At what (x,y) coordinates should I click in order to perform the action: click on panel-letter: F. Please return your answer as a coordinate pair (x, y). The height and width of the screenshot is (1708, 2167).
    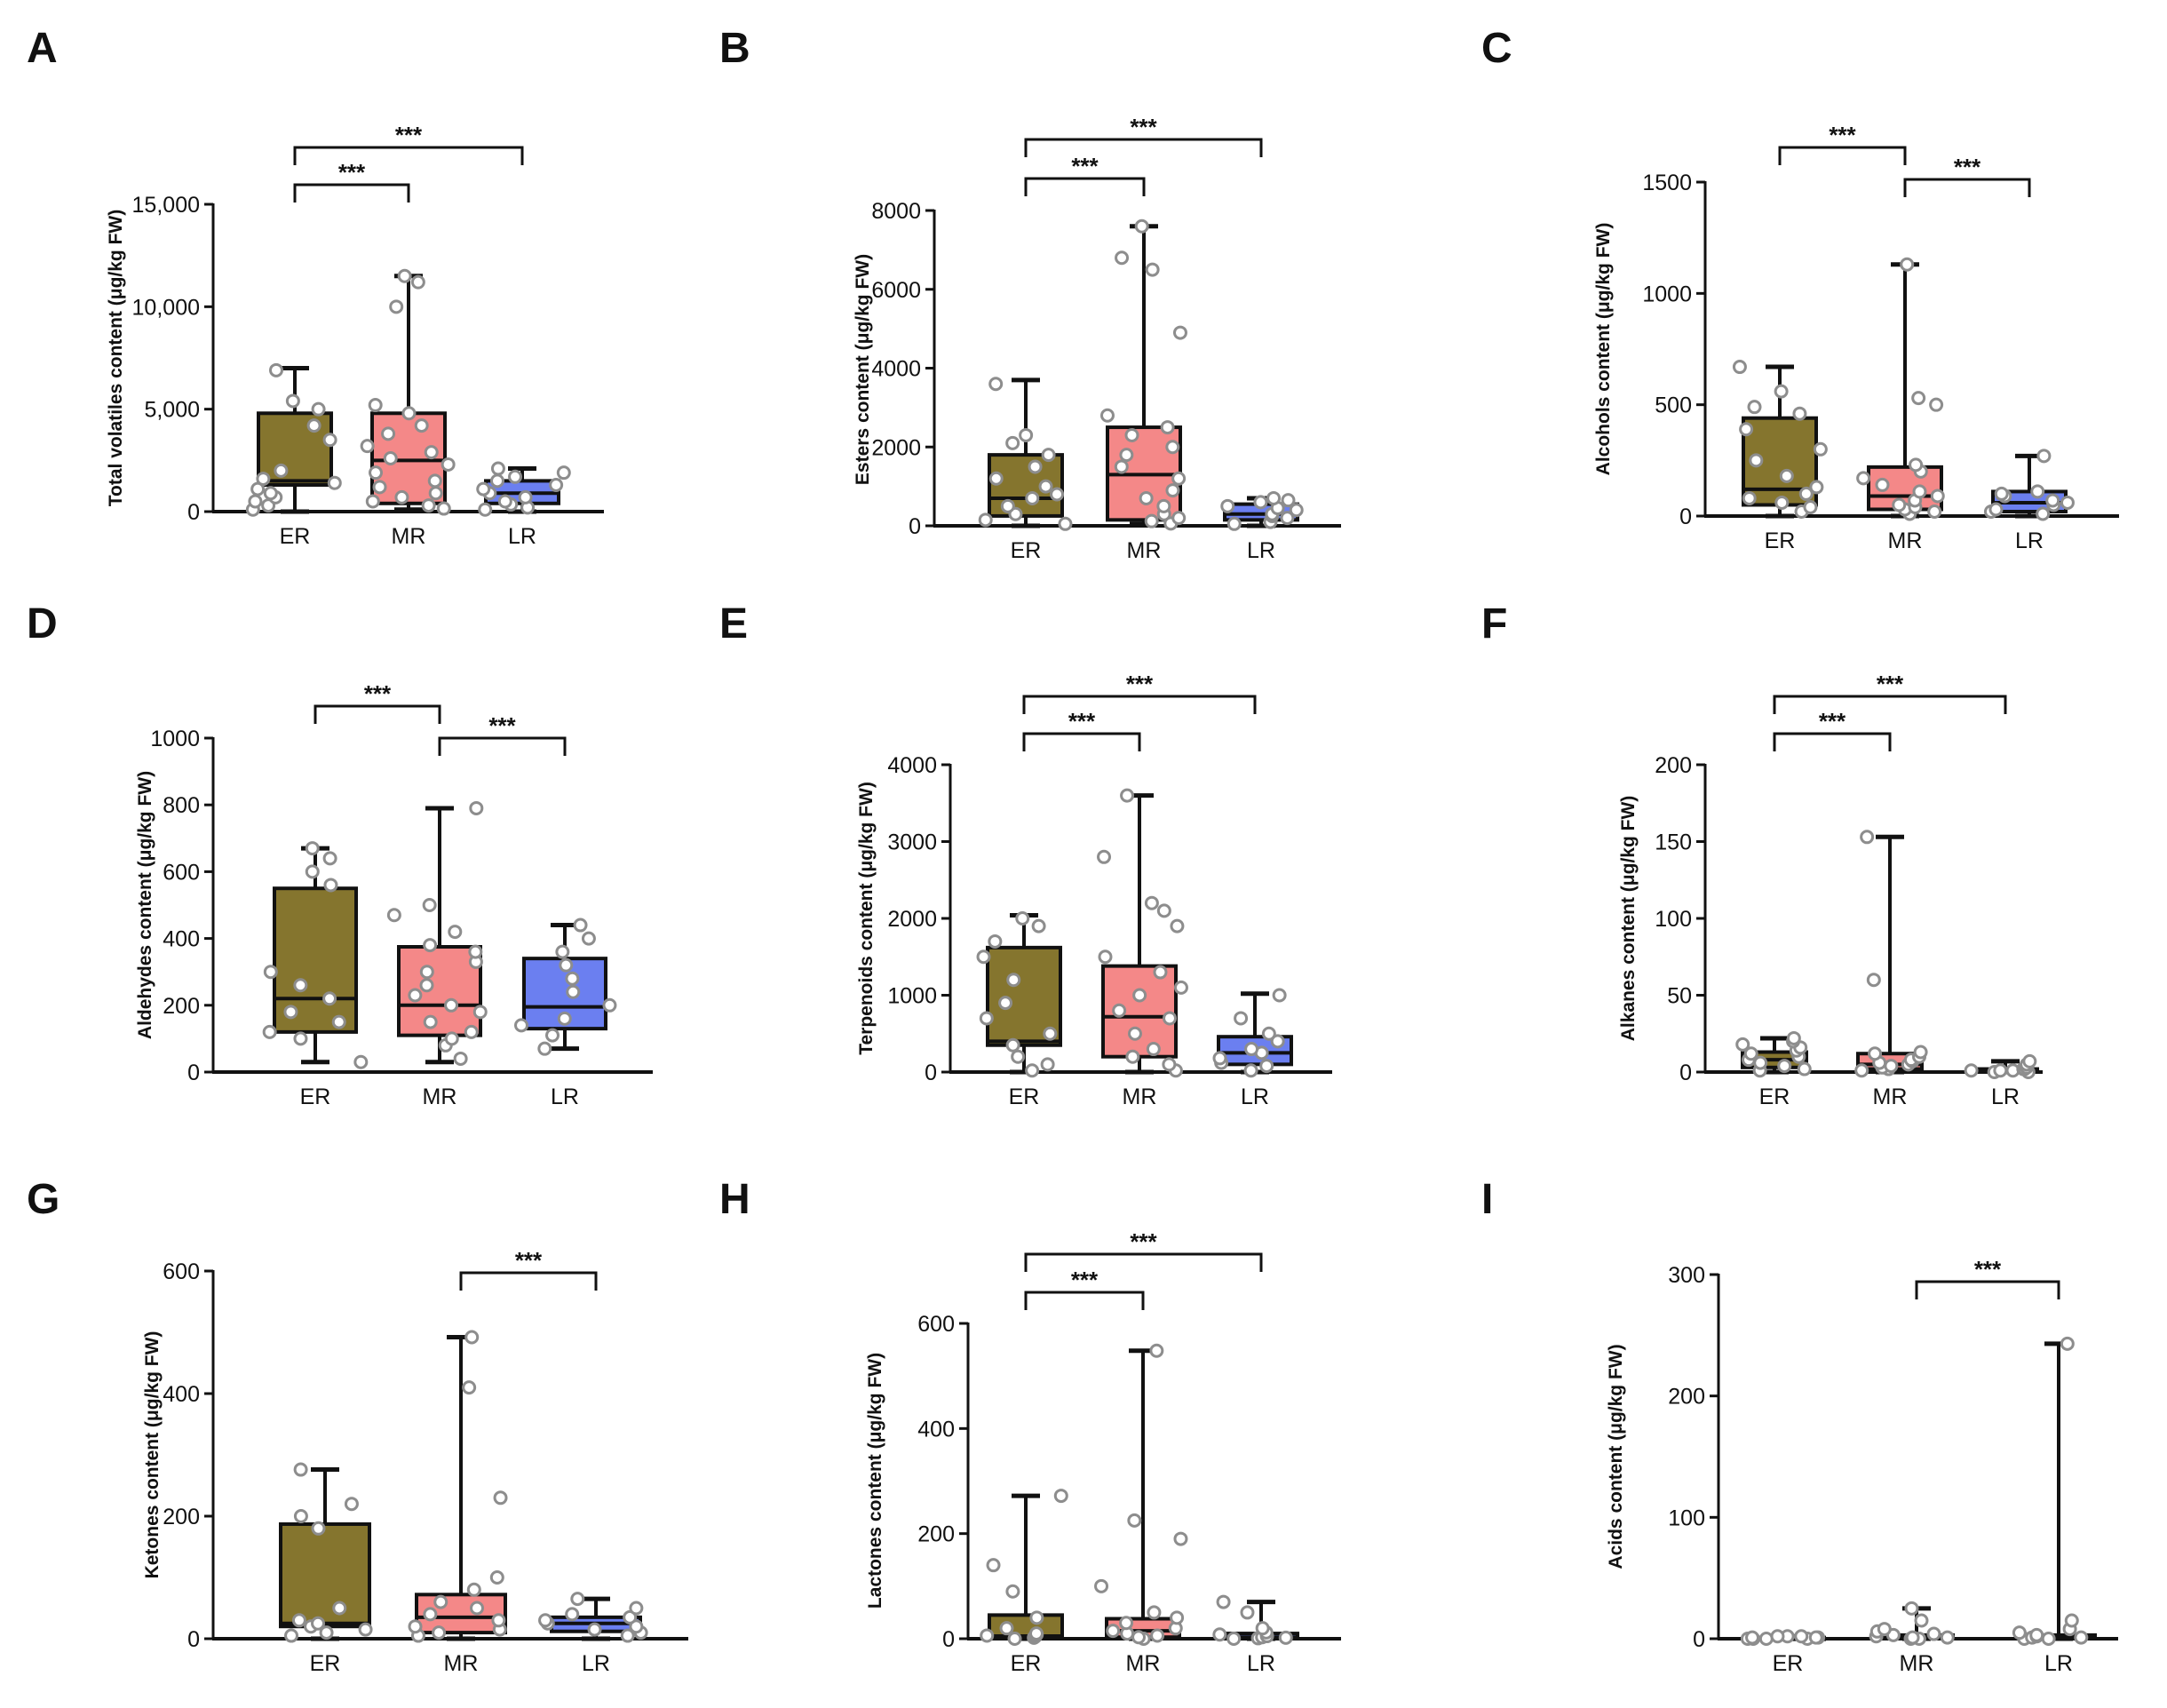
    Looking at the image, I should click on (1494, 623).